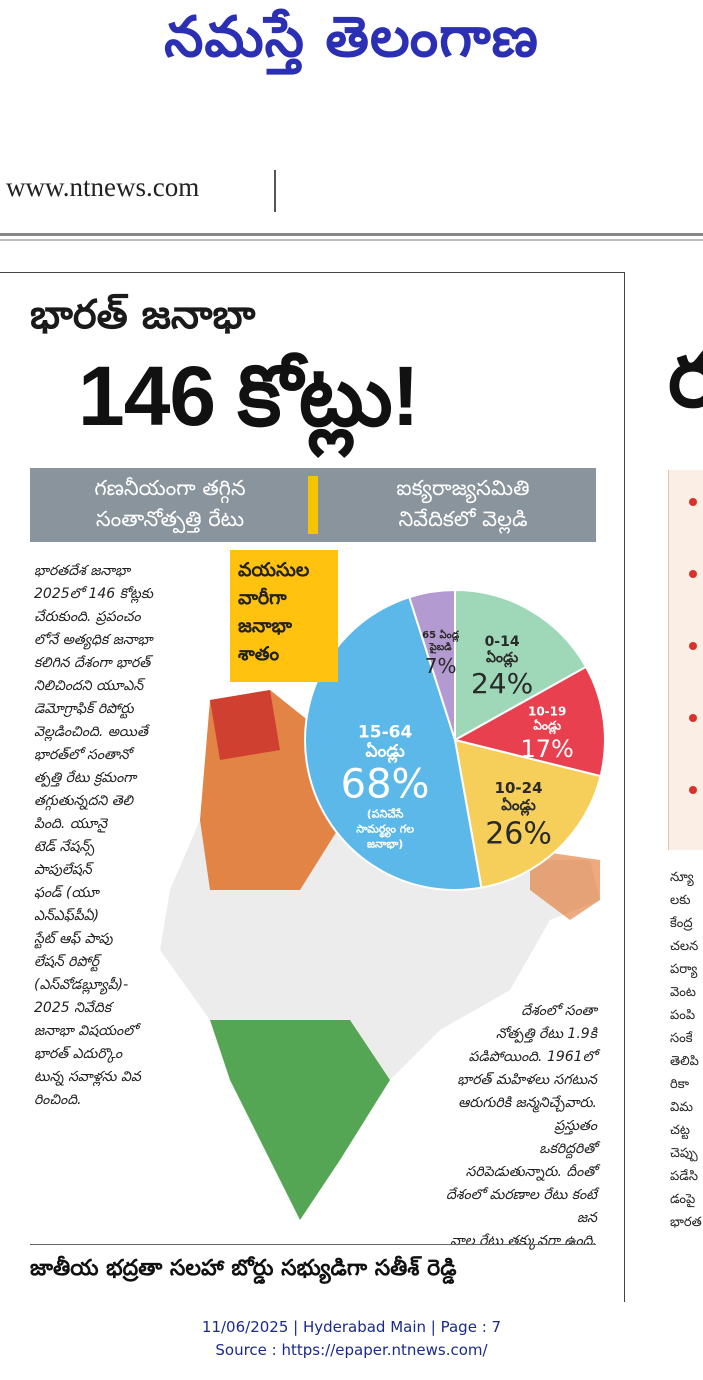 The image size is (703, 1380). What do you see at coordinates (385, 784) in the screenshot?
I see `pie-slice-value: 68%` at bounding box center [385, 784].